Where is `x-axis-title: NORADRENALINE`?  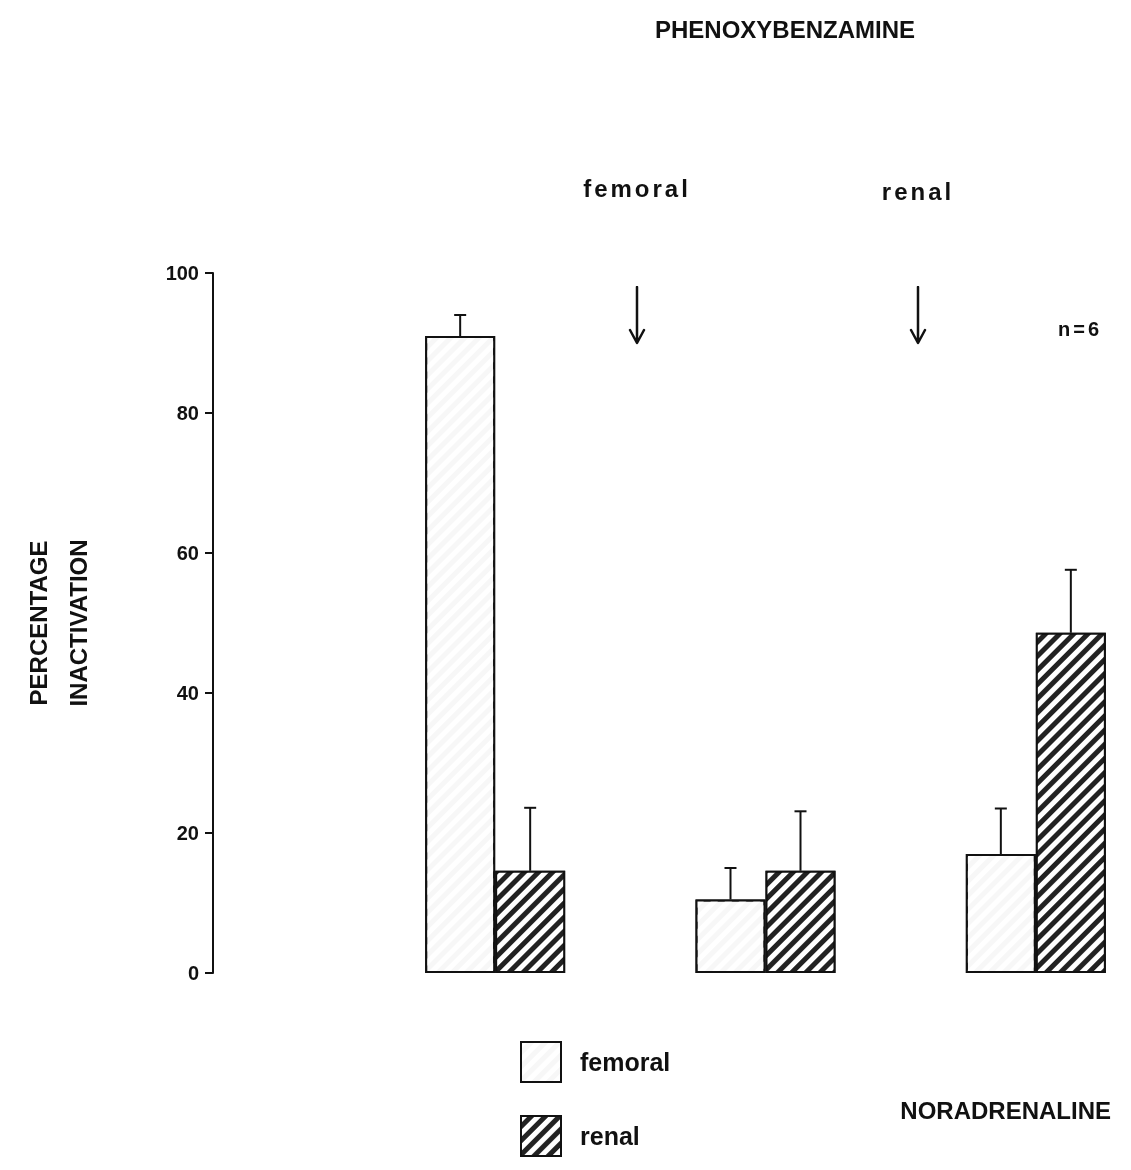
x-axis-title: NORADRENALINE is located at coordinates (1005, 1110).